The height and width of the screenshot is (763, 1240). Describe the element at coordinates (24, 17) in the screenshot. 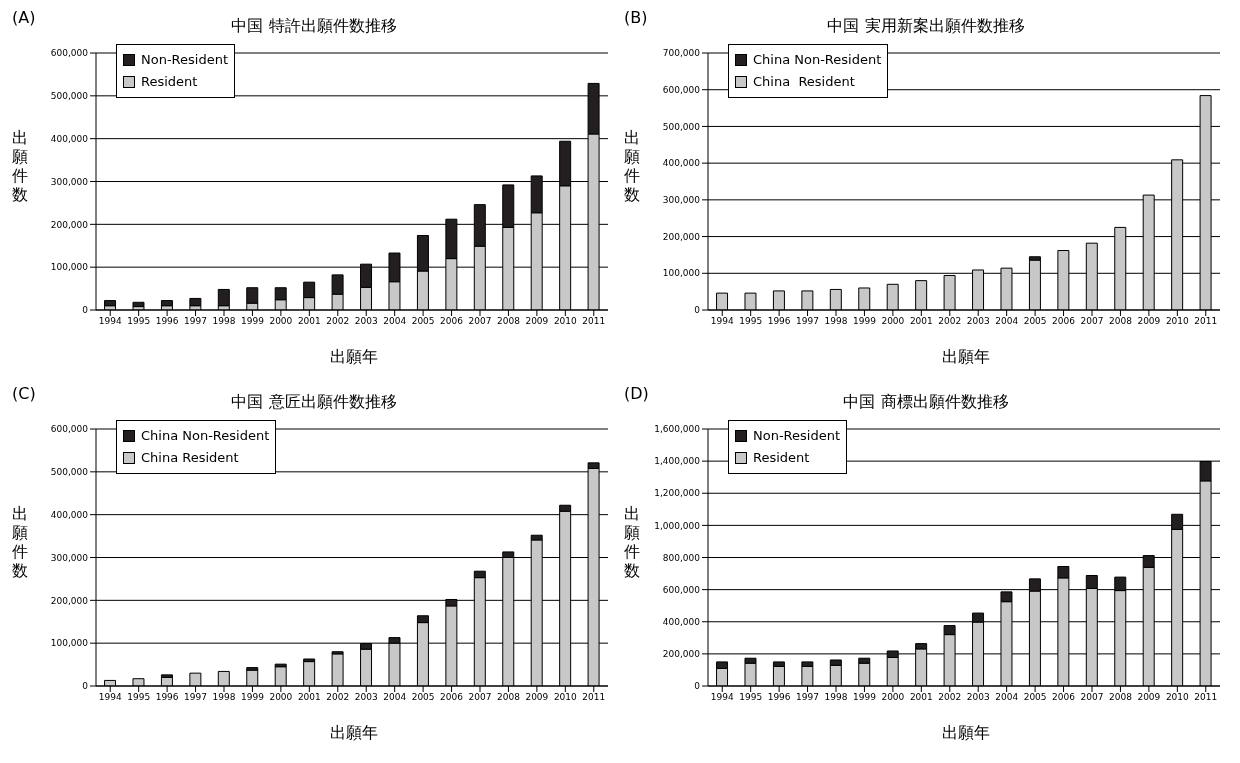

I see `text: (A)` at that location.